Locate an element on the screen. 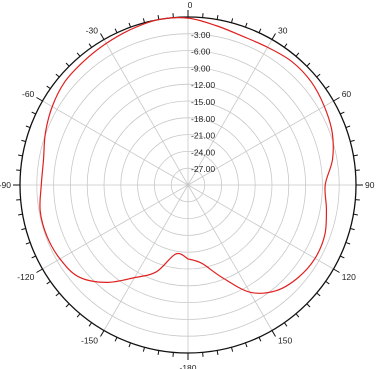 The height and width of the screenshot is (369, 376). angle-label-1: 30 is located at coordinates (283, 30).